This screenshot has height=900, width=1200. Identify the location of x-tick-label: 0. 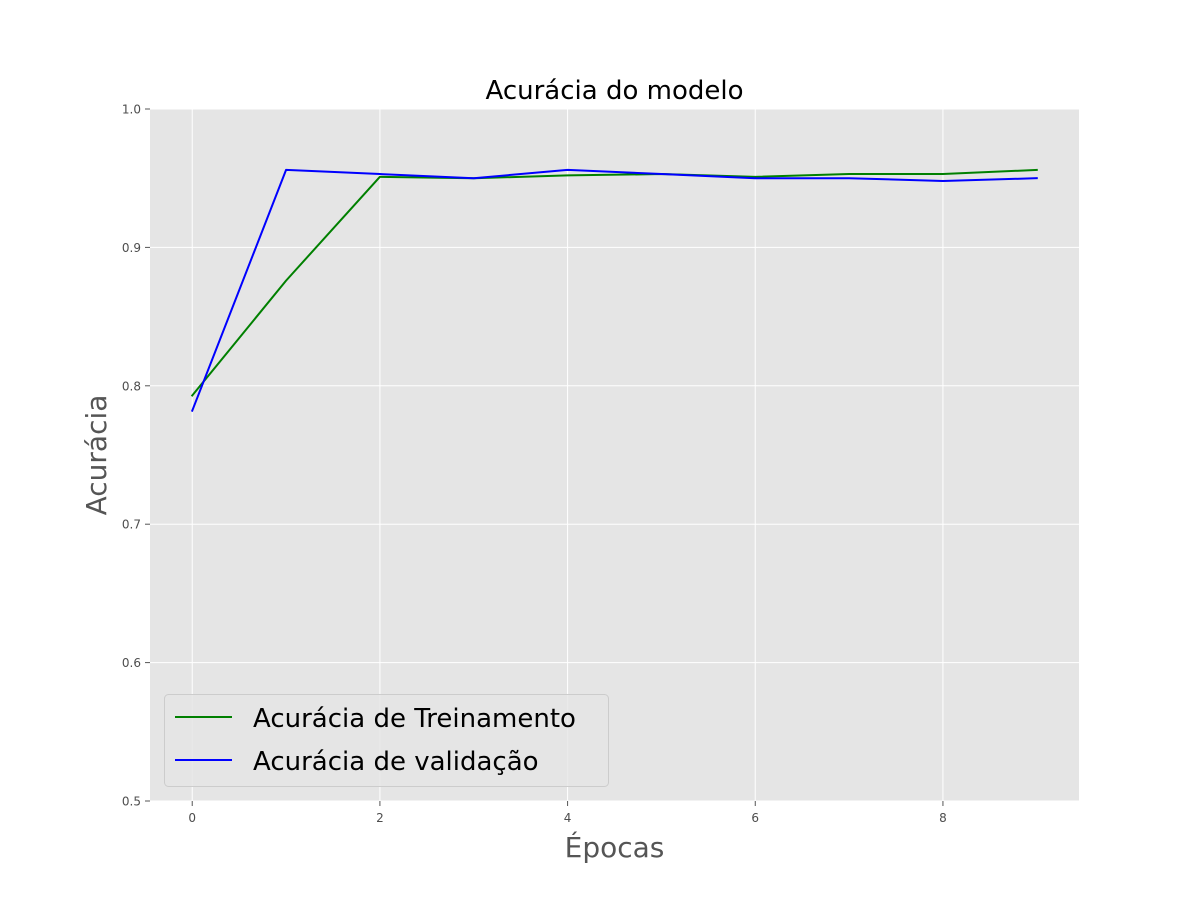
(192, 818).